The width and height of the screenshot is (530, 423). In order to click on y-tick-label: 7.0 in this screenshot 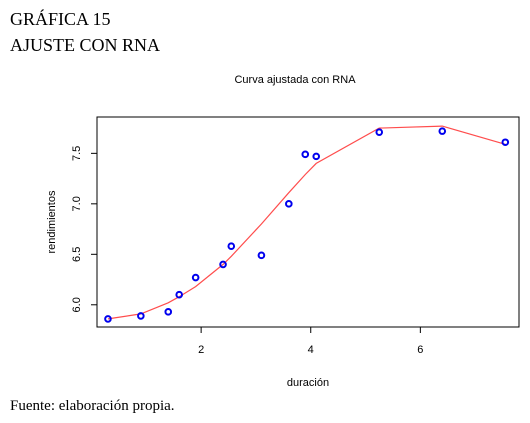, I will do `click(77, 203)`.